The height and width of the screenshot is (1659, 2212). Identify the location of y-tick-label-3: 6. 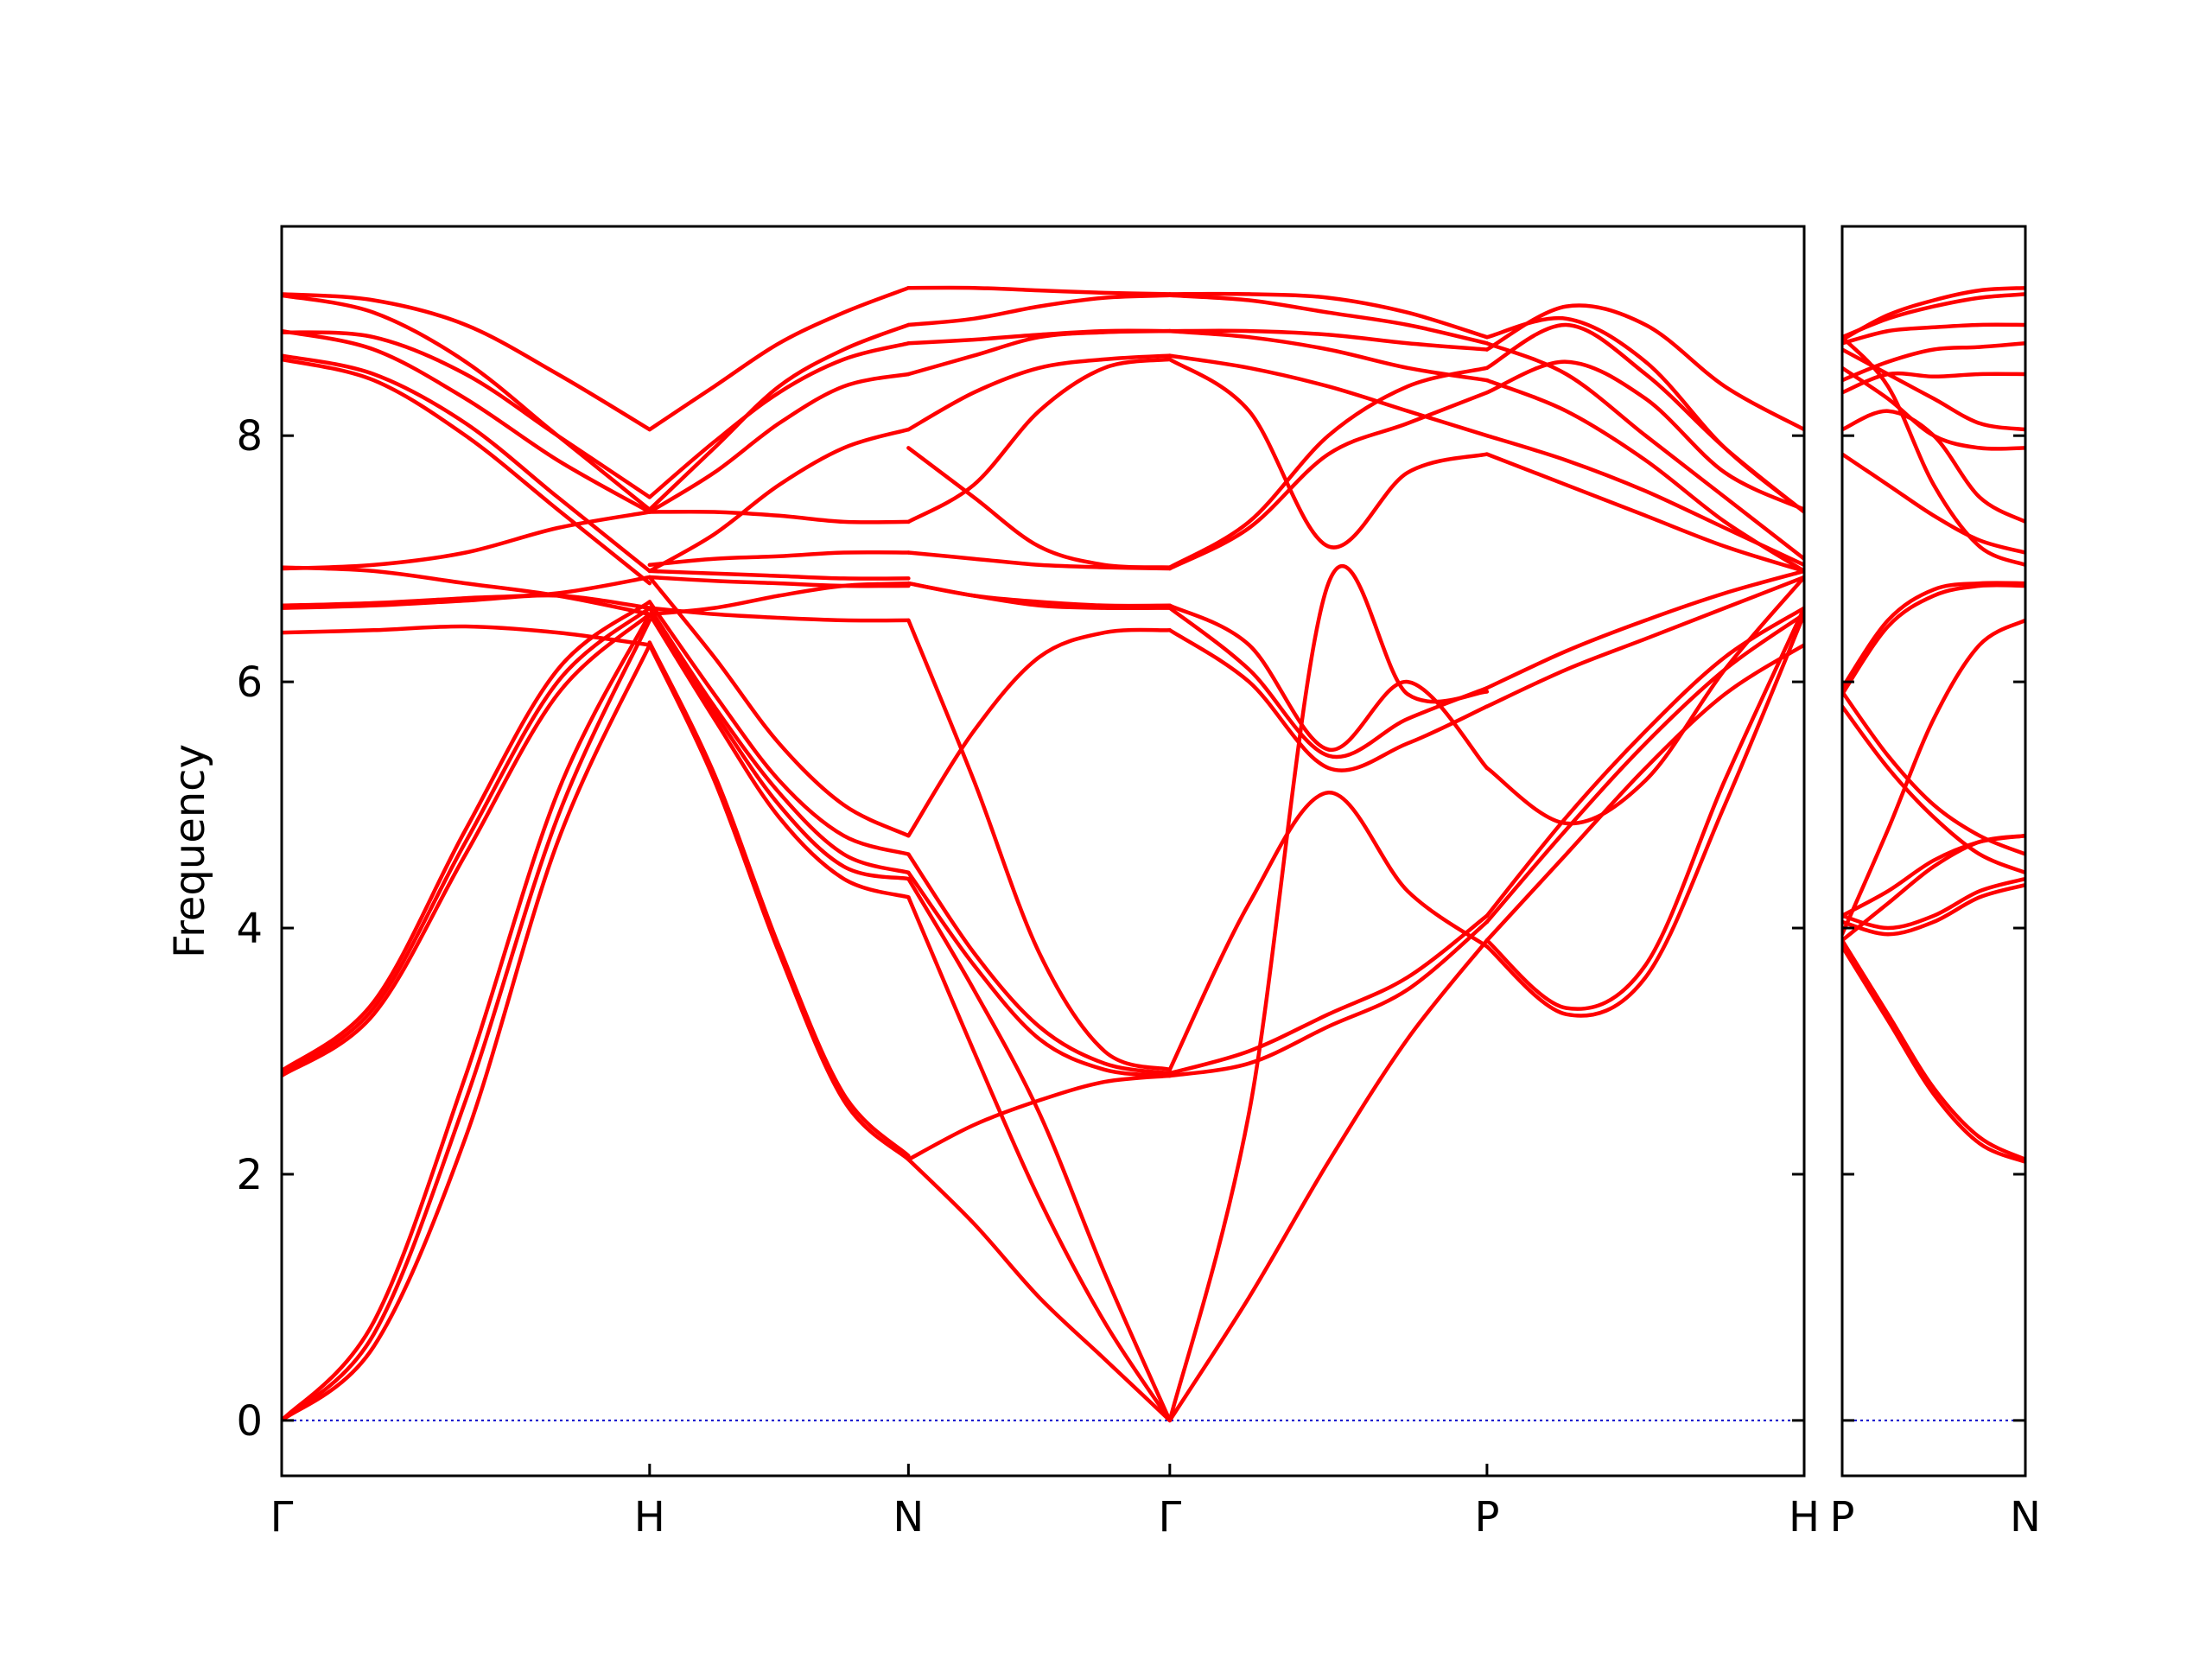
(249, 682).